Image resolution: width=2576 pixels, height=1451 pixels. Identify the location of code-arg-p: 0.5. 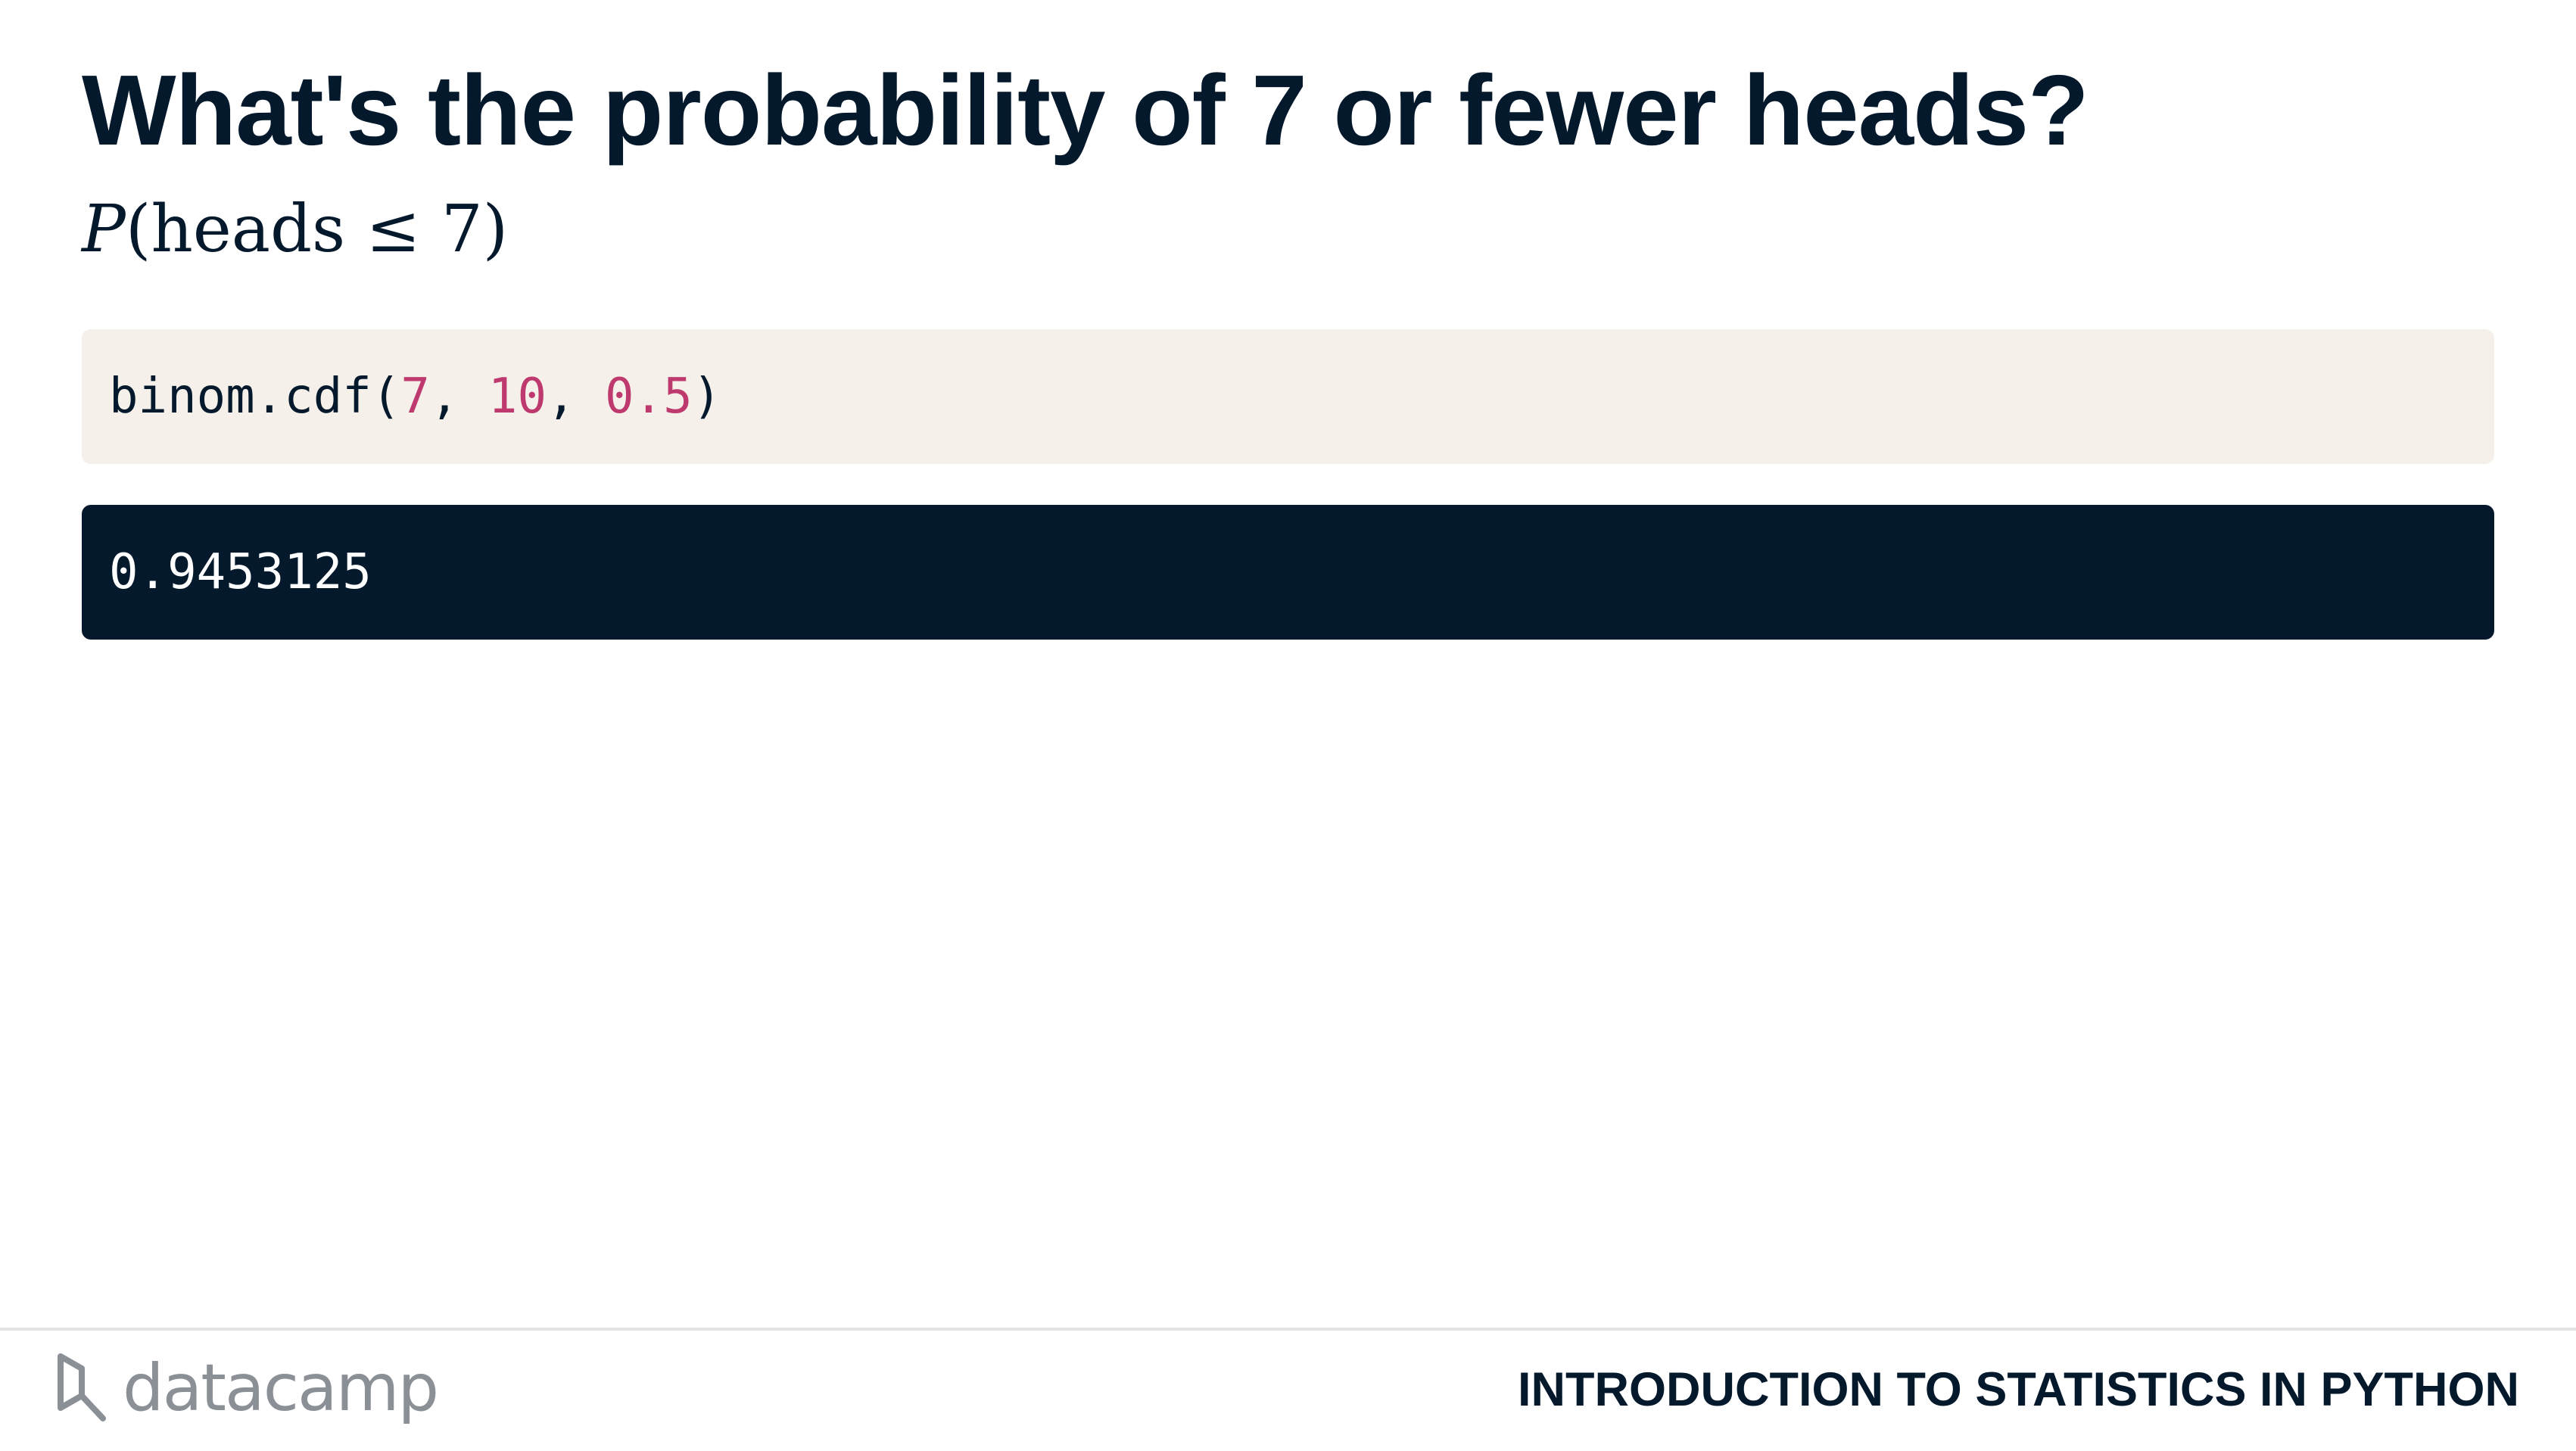
(649, 397).